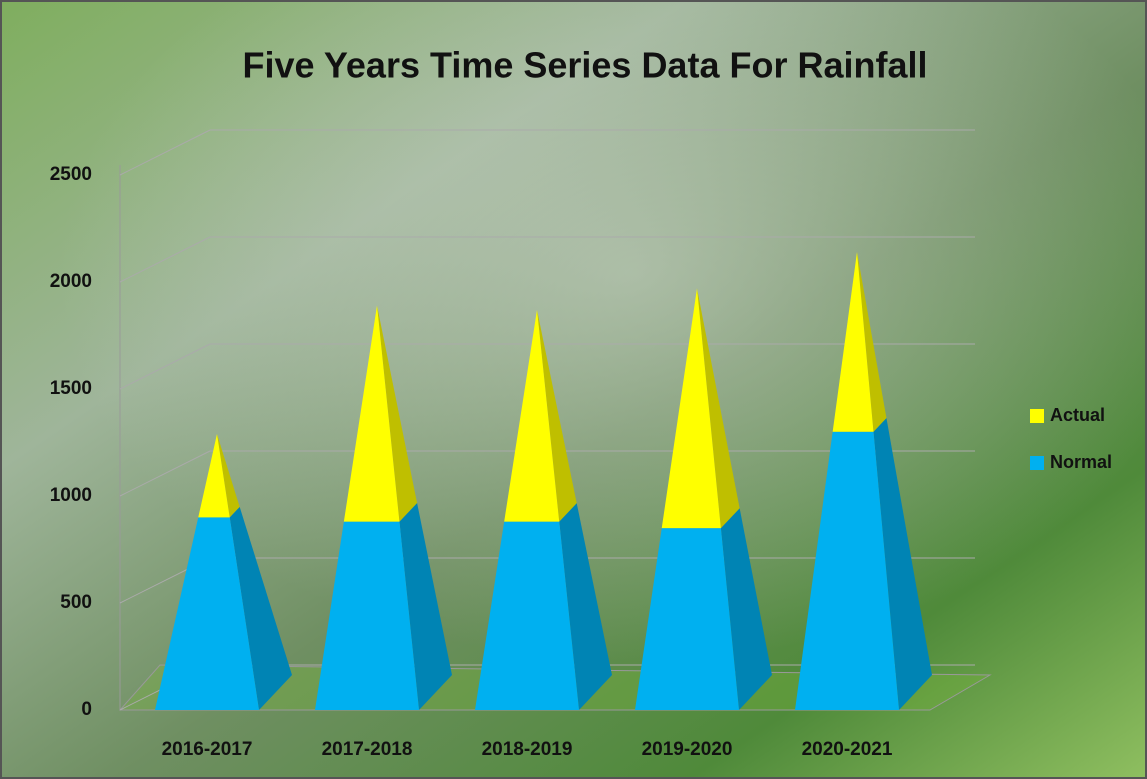  What do you see at coordinates (71, 174) in the screenshot?
I see `y-tick-label: 2500` at bounding box center [71, 174].